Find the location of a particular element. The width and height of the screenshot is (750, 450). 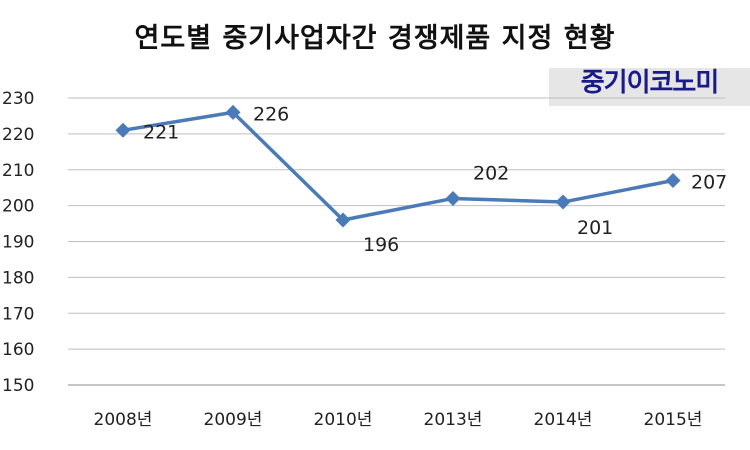

x-tick-label-0: 2008년 is located at coordinates (123, 420).